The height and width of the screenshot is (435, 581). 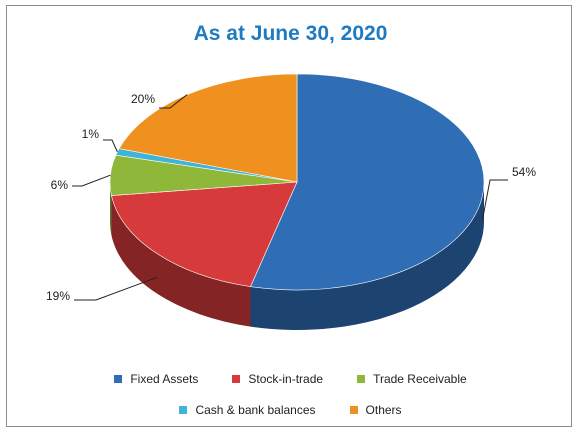 What do you see at coordinates (60, 185) in the screenshot?
I see `data-label-2: 6%` at bounding box center [60, 185].